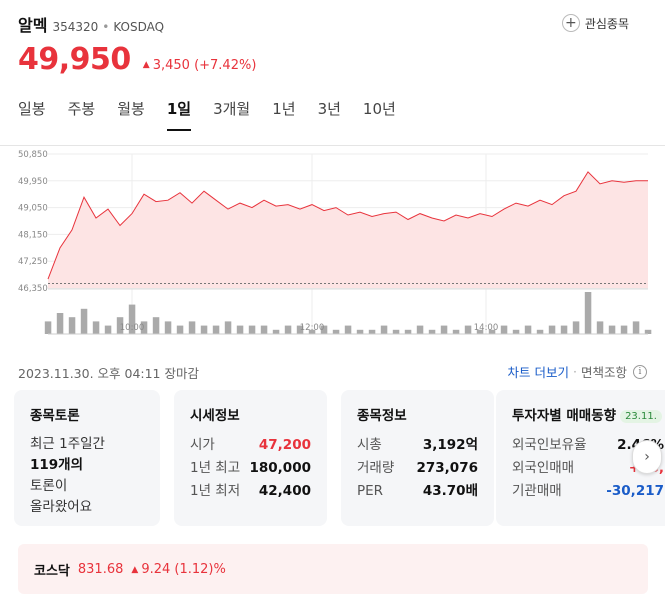 The image size is (665, 613). Describe the element at coordinates (179, 114) in the screenshot. I see `tab-3: 1일` at that location.